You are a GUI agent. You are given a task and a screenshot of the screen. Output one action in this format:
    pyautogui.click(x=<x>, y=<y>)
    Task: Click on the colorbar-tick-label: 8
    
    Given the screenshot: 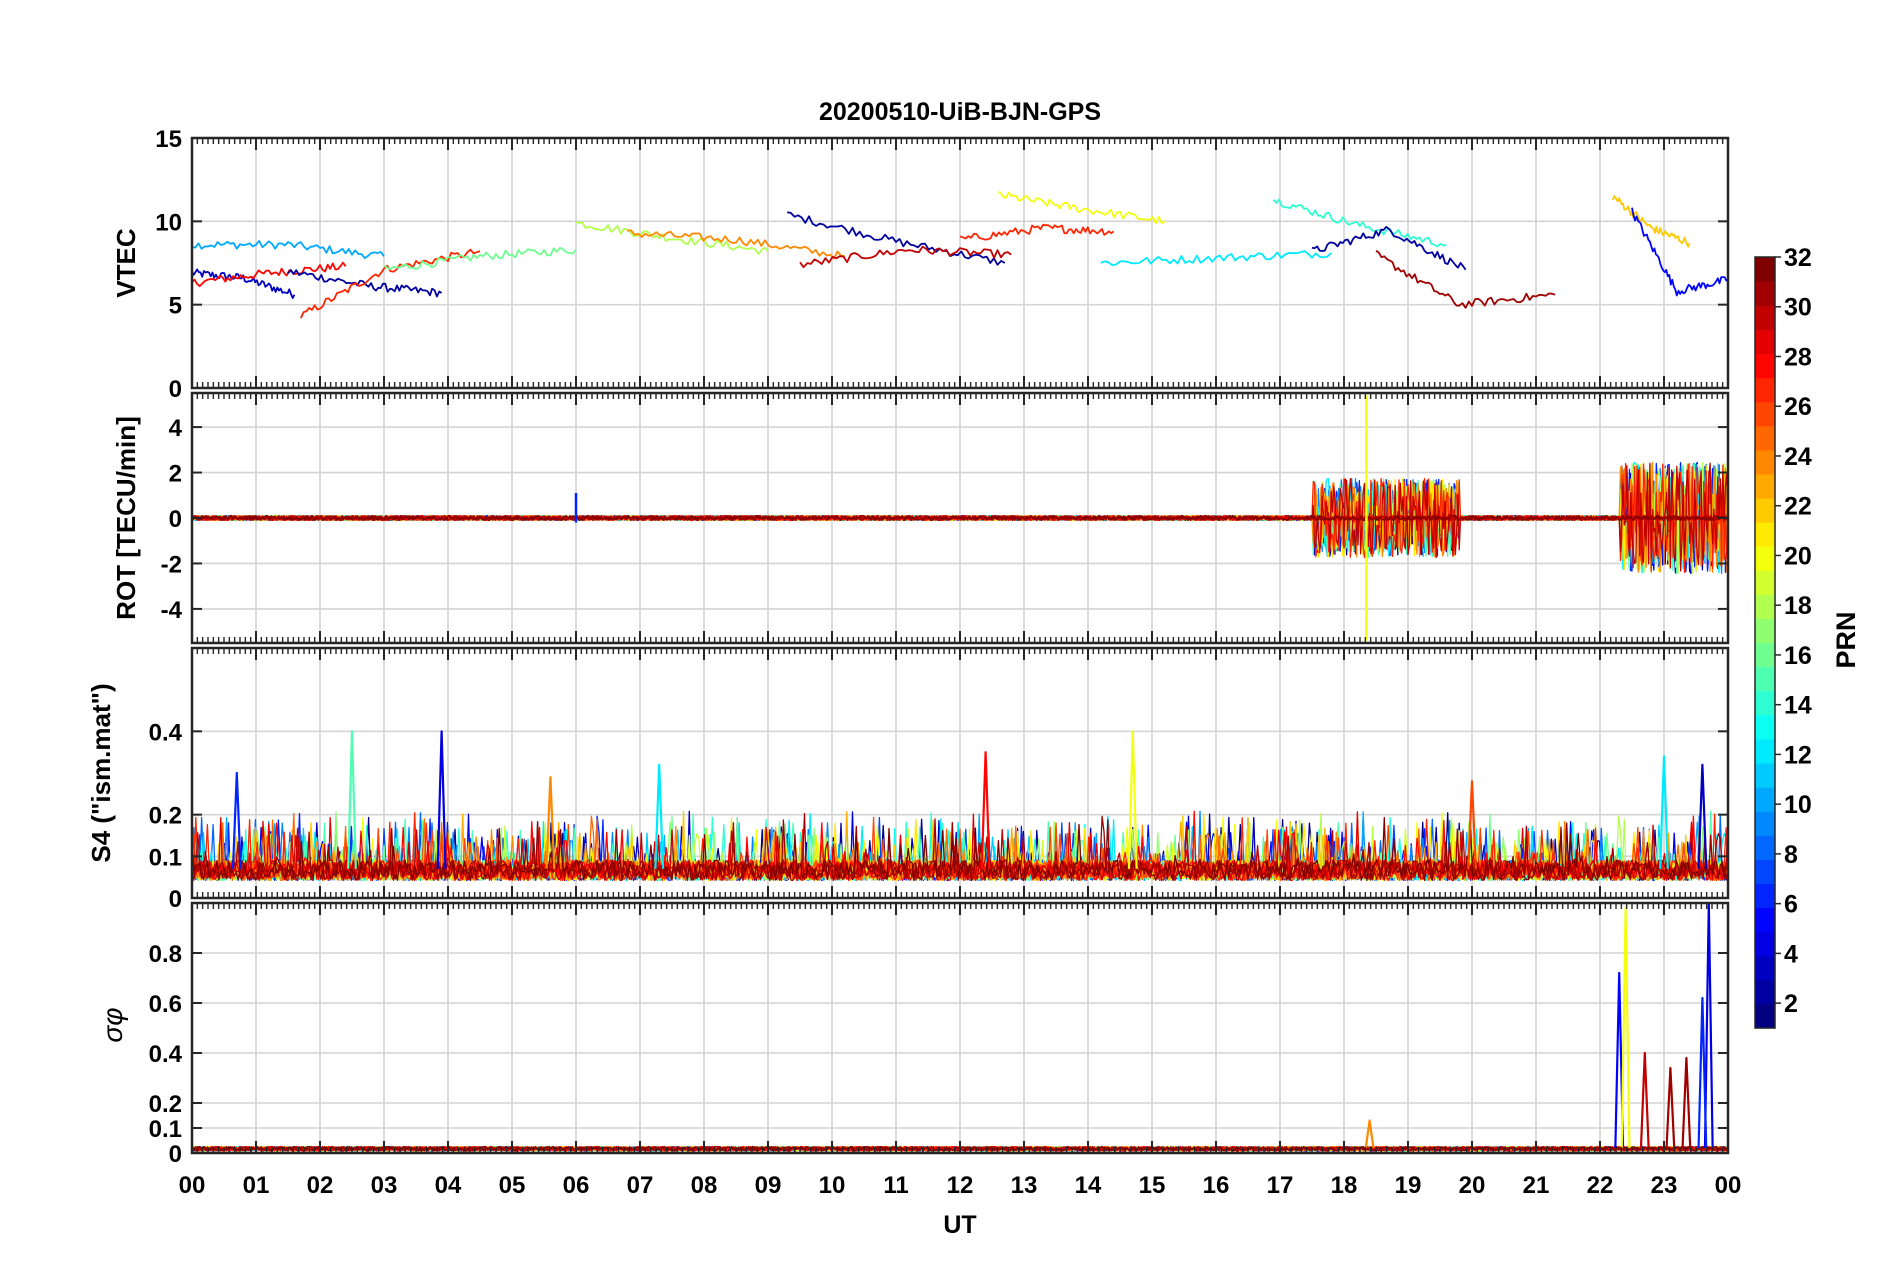 What is the action you would take?
    pyautogui.click(x=1791, y=855)
    